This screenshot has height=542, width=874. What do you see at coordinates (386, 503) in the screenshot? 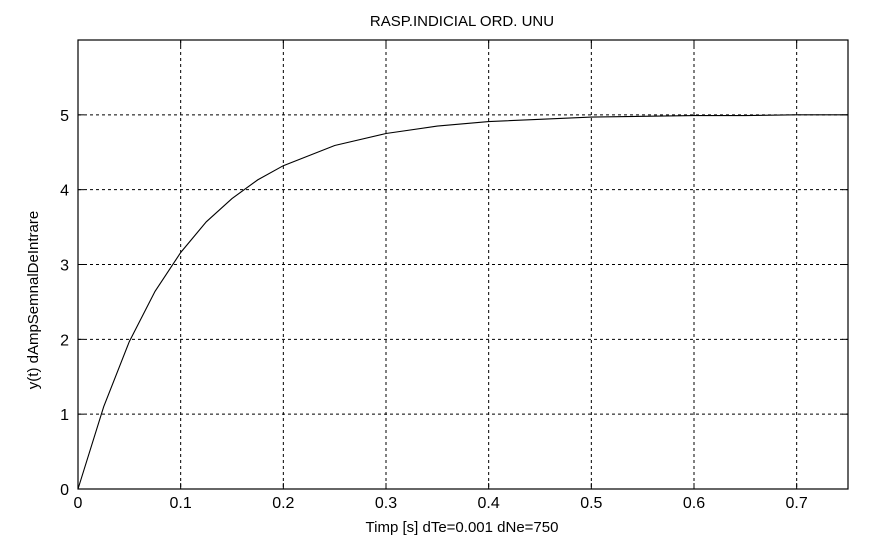
I see `x-tick-label: 0.3` at bounding box center [386, 503].